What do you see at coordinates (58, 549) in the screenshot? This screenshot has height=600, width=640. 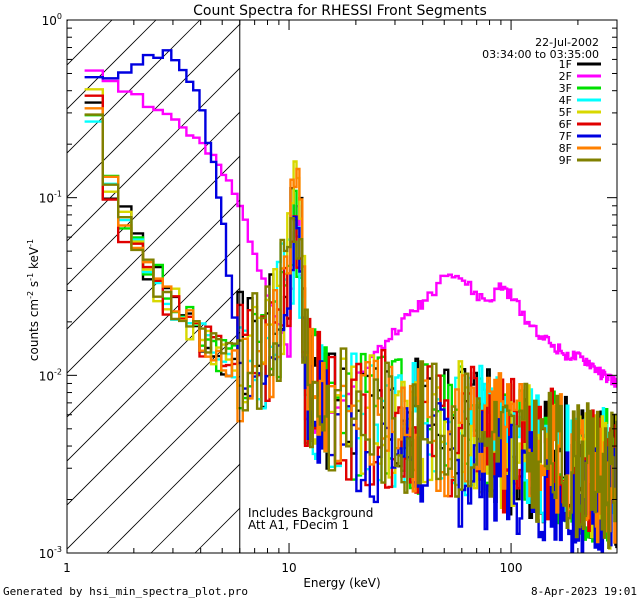 I see `y-tick-exp: -3` at bounding box center [58, 549].